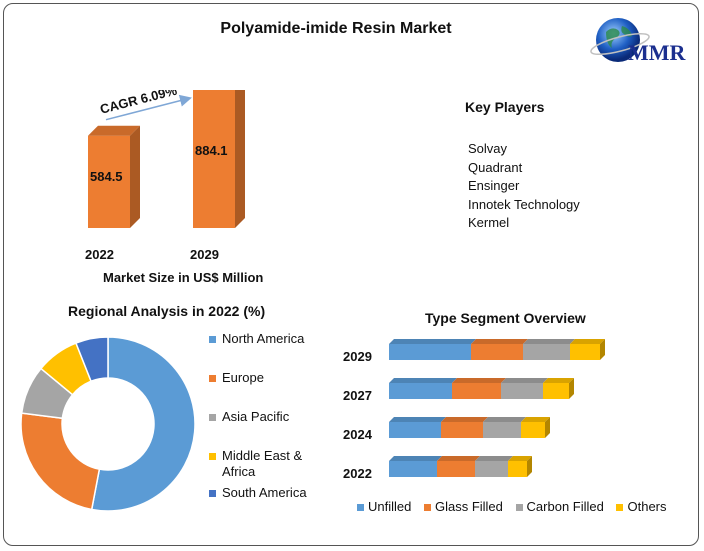 Image resolution: width=704 pixels, height=551 pixels. What do you see at coordinates (357, 395) in the screenshot?
I see `y-tick-2027: 2027` at bounding box center [357, 395].